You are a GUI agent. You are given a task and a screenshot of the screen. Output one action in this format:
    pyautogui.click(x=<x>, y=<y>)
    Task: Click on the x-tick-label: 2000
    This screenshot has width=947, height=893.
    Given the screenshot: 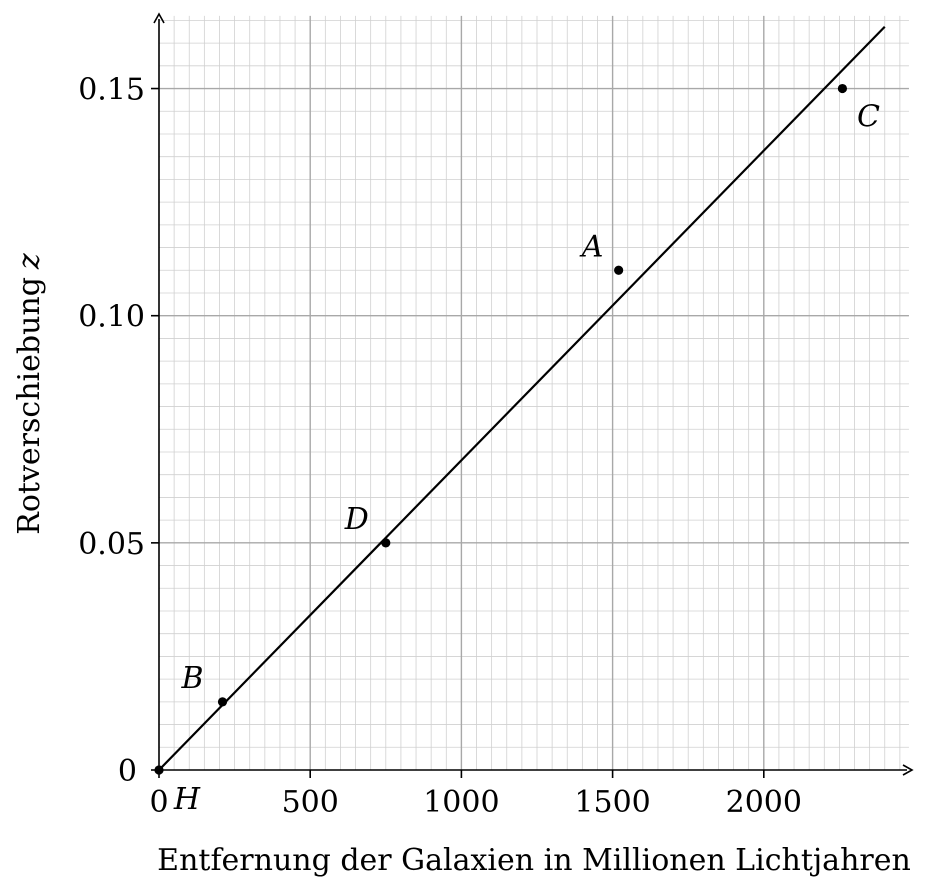 What is the action you would take?
    pyautogui.click(x=764, y=802)
    